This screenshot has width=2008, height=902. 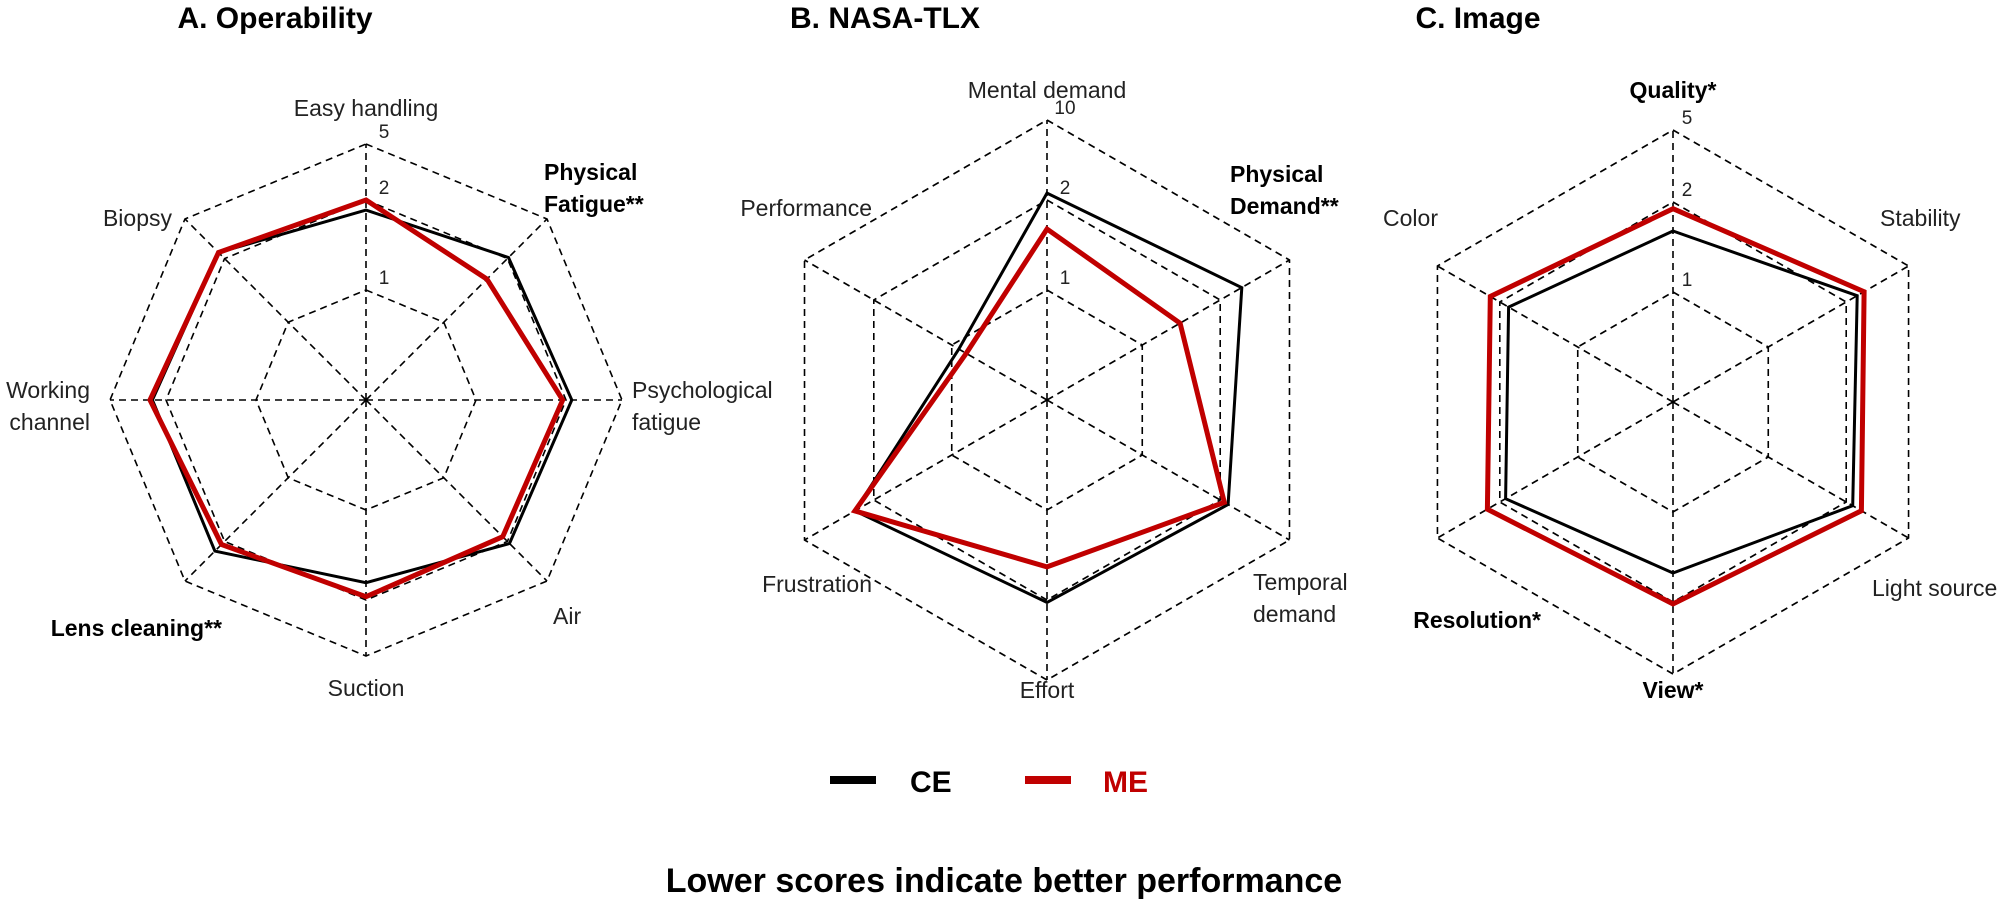 What do you see at coordinates (1284, 190) in the screenshot?
I see `axis-label-physical-demand: Physical Demand**` at bounding box center [1284, 190].